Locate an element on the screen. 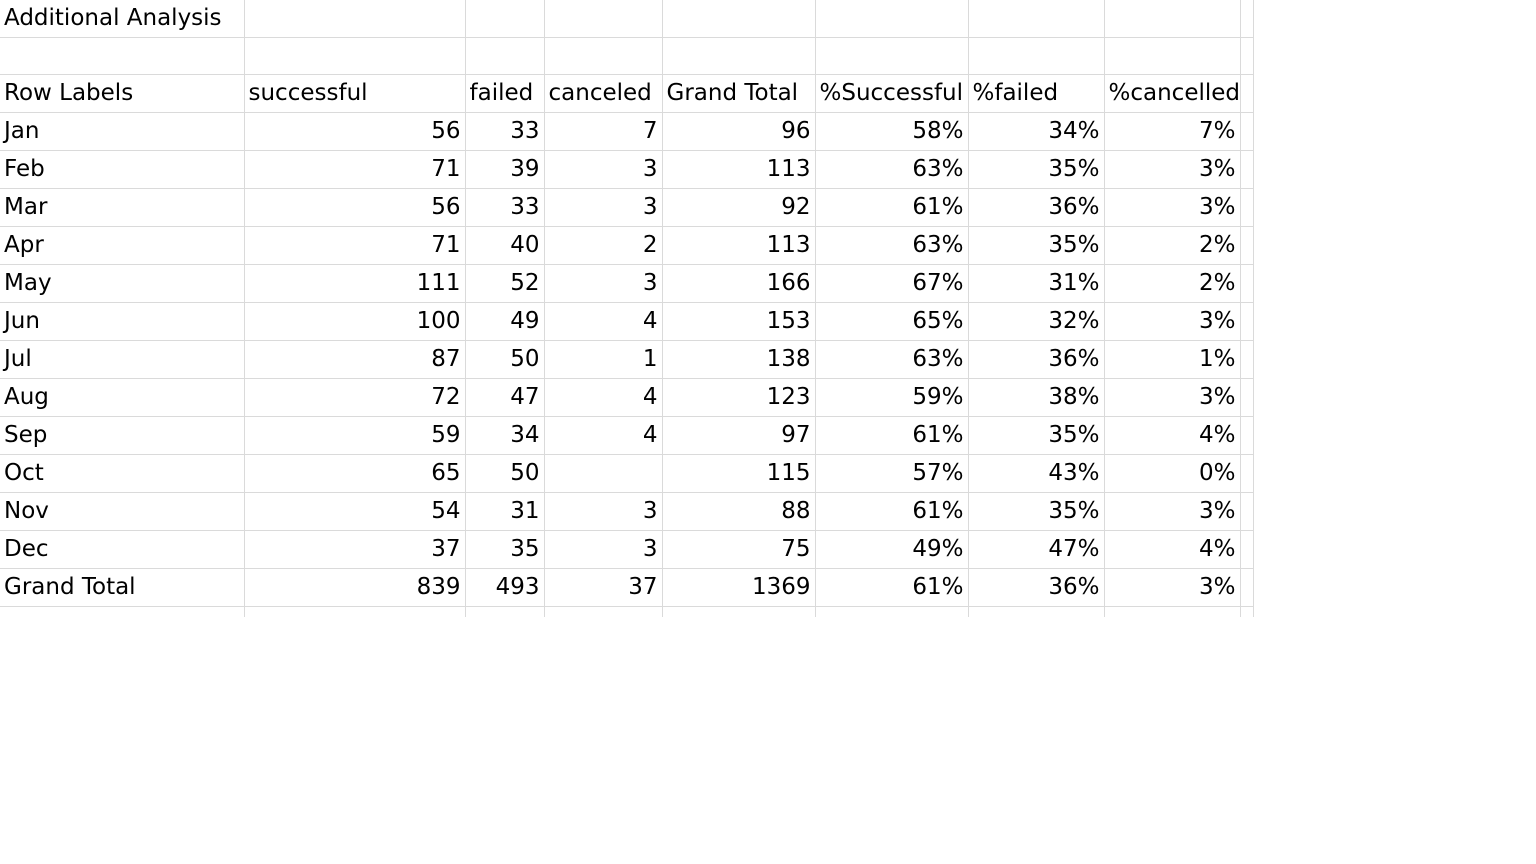 This screenshot has height=864, width=1536. failed-cell: 52 is located at coordinates (505, 283).